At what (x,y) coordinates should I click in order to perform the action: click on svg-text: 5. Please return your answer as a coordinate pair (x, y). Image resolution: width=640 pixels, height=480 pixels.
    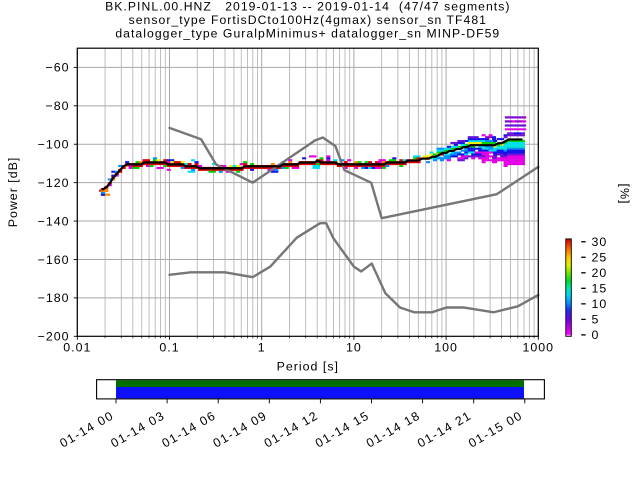
    Looking at the image, I should click on (596, 320).